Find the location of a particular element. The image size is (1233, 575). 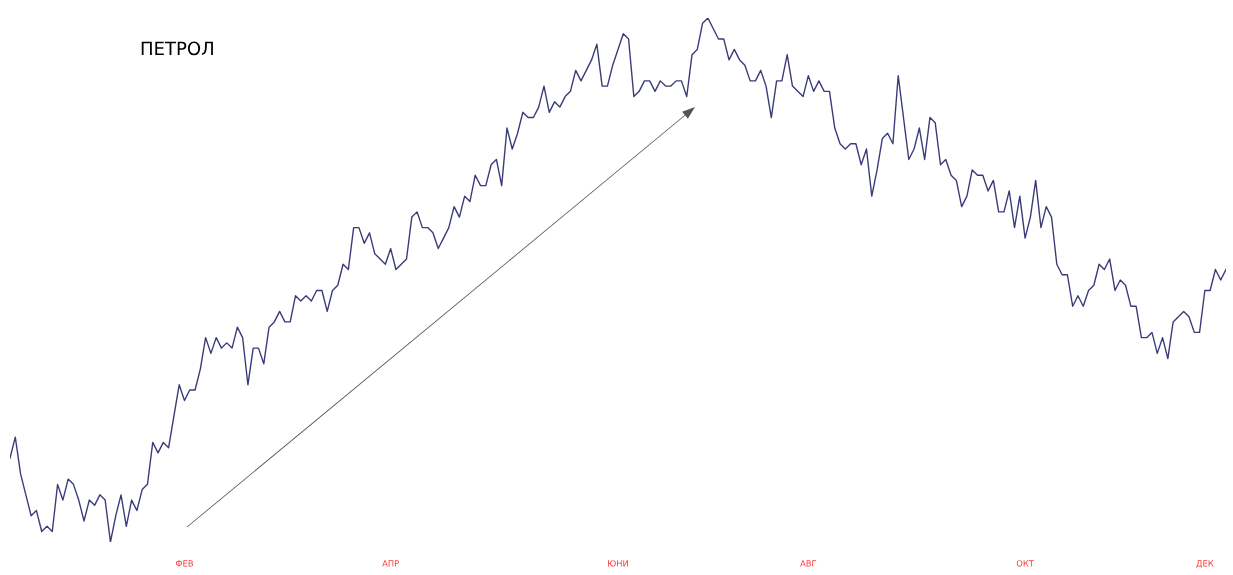

x-tick-label: АВГ is located at coordinates (808, 563).